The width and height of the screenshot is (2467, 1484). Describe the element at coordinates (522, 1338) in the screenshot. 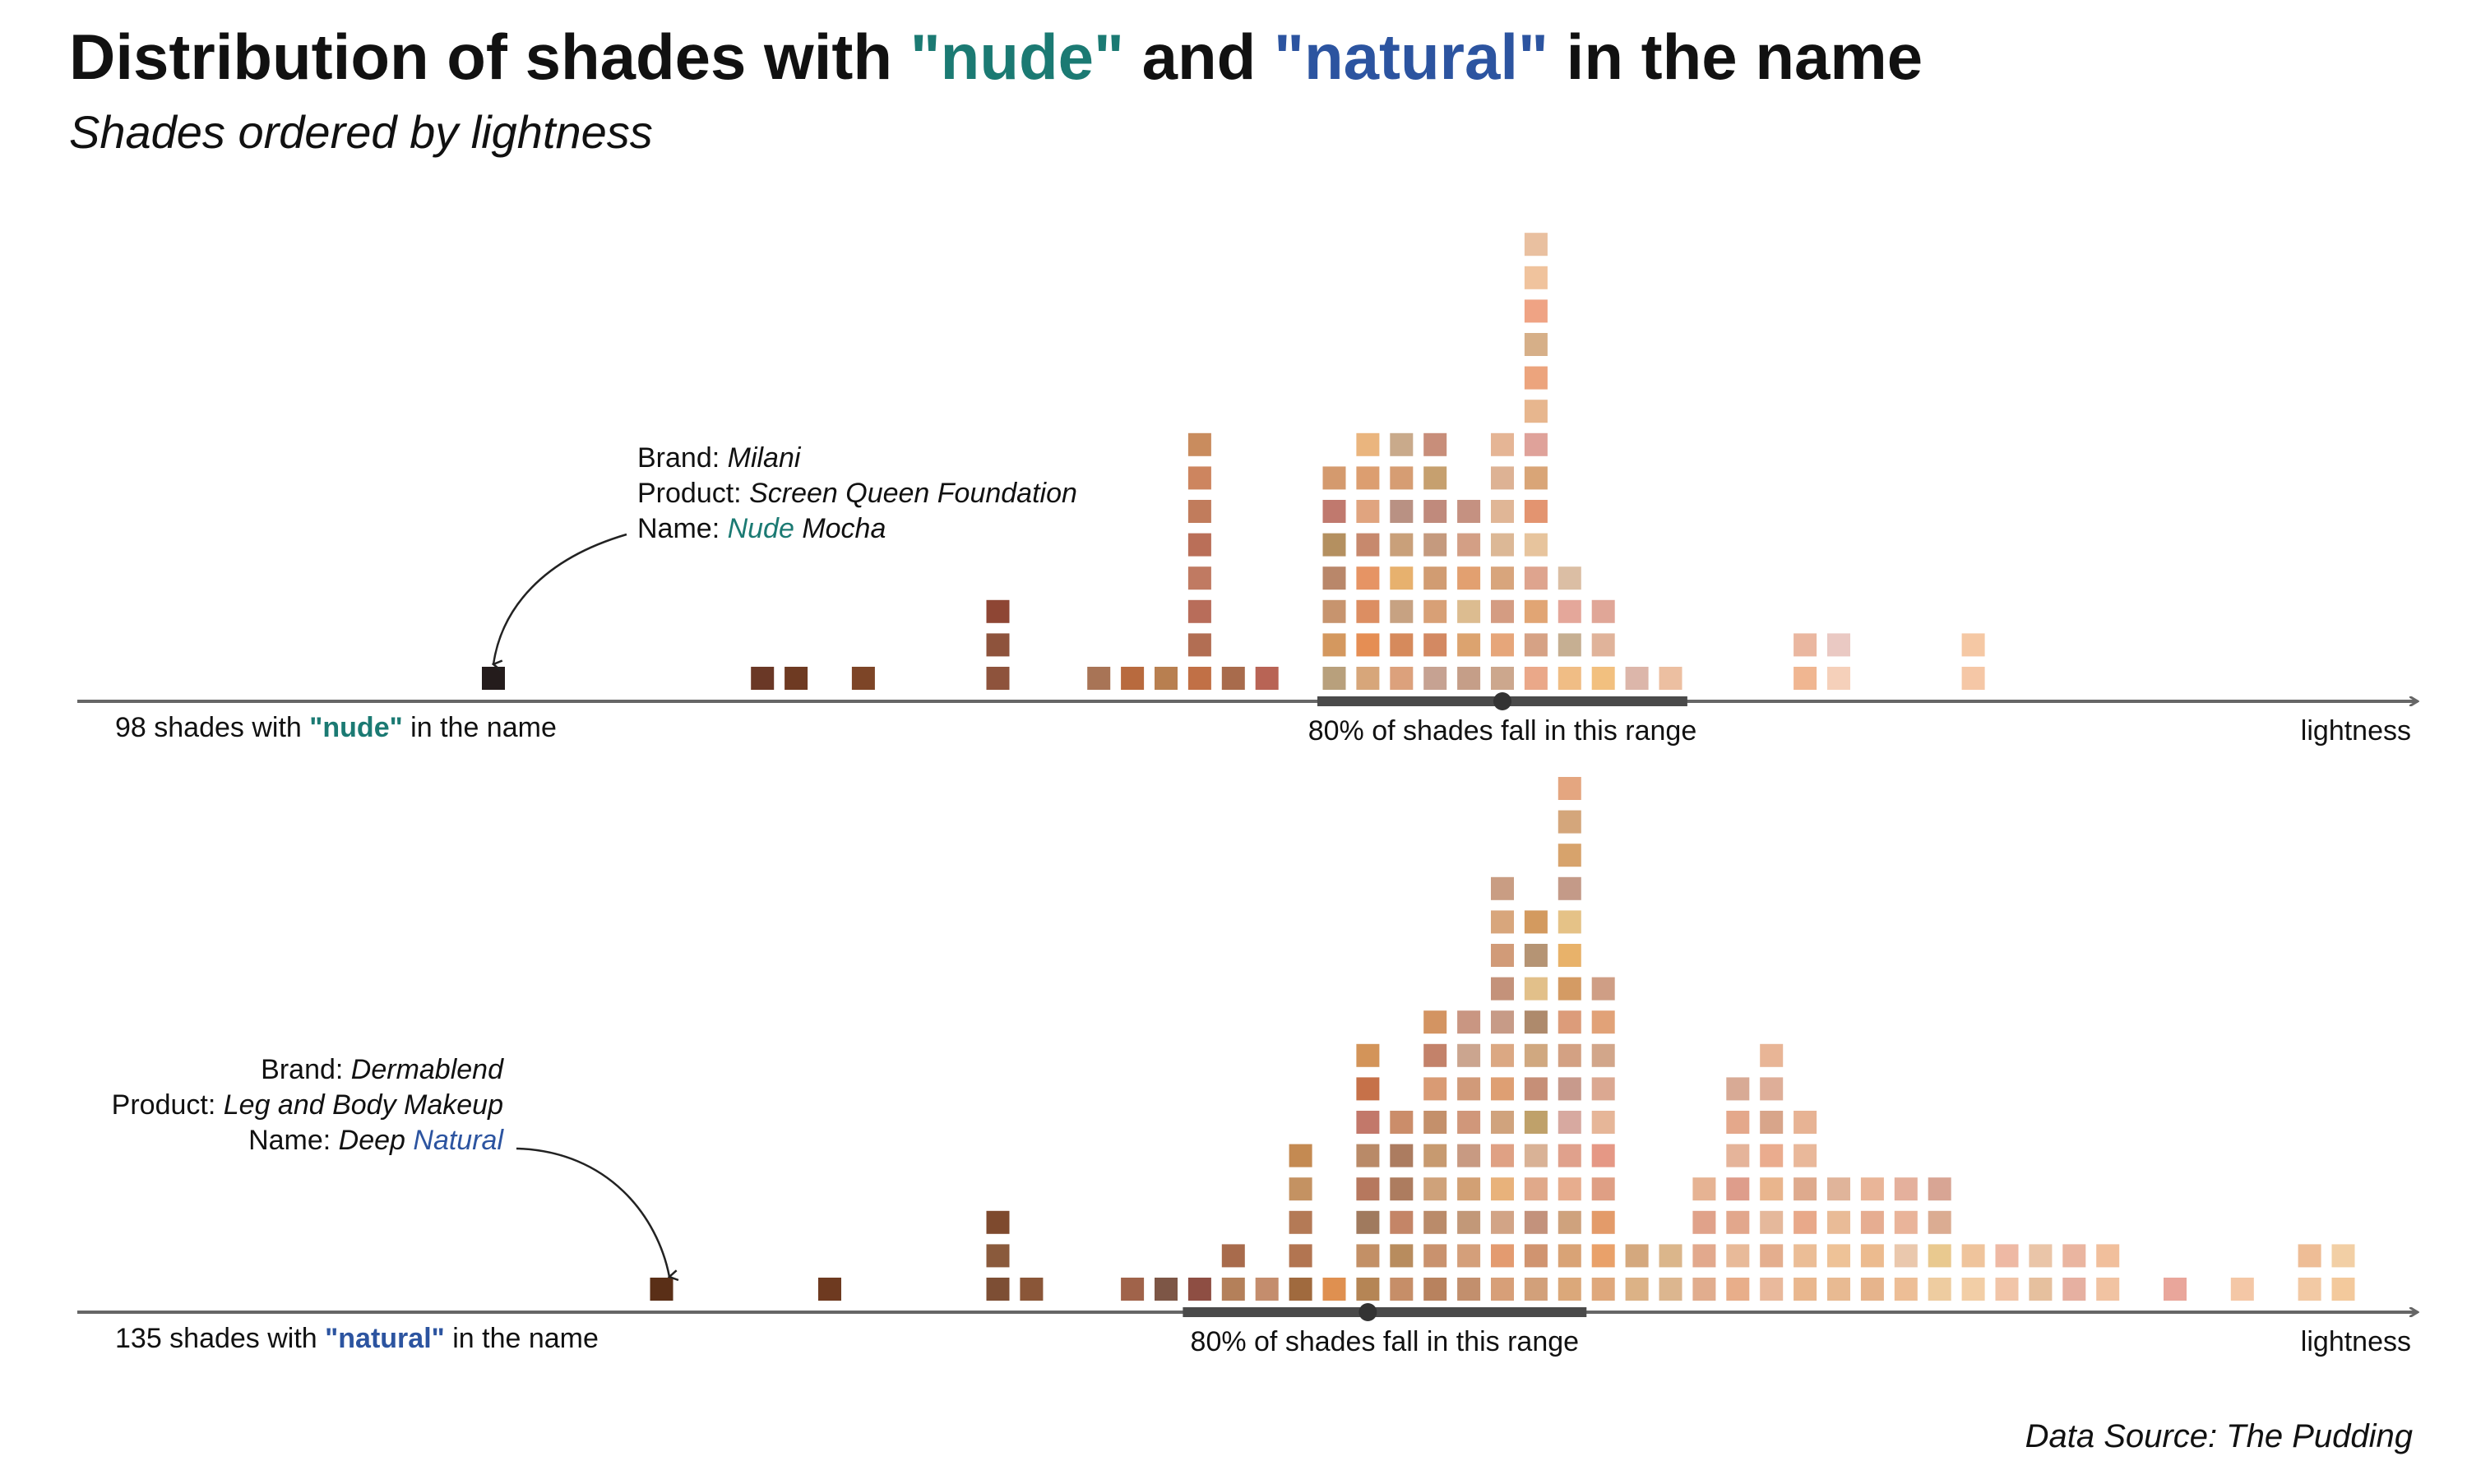

I see `series-label-suffix: in the name` at that location.